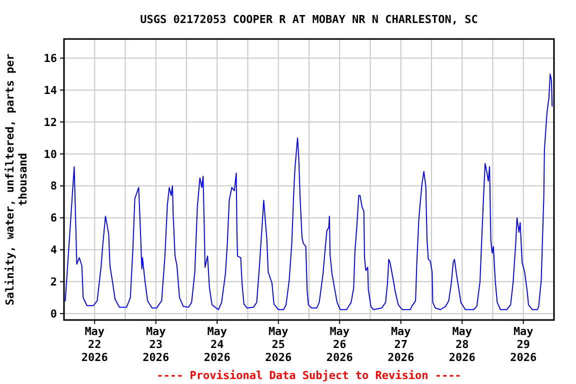 The image size is (576, 384). I want to click on y-tick-label: 8, so click(53, 186).